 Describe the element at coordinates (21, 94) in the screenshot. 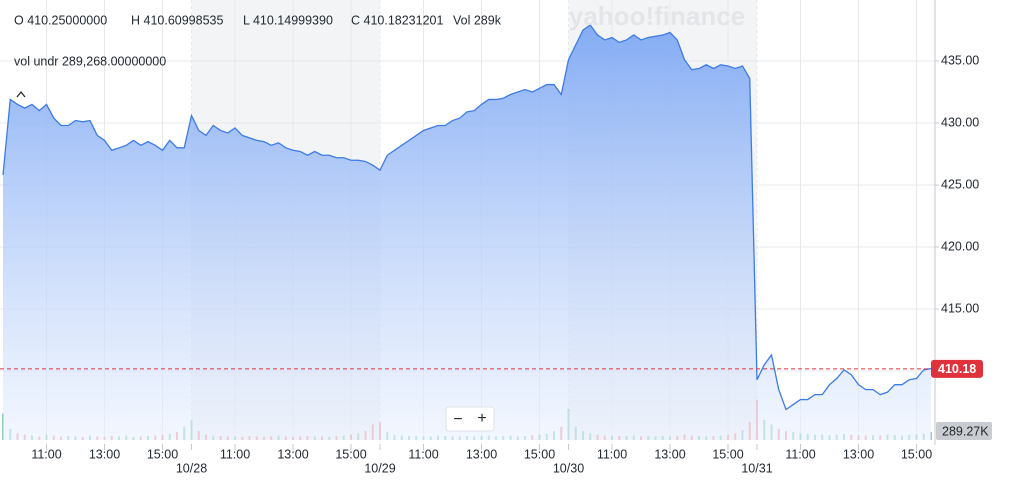

I see `marker-caret` at that location.